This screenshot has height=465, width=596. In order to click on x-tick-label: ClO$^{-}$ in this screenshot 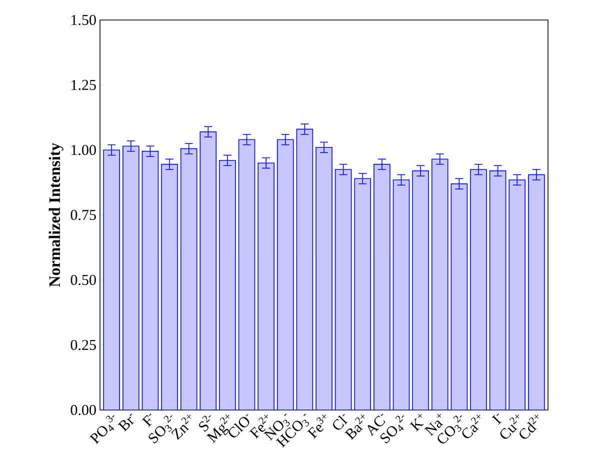, I will do `click(239, 426)`.